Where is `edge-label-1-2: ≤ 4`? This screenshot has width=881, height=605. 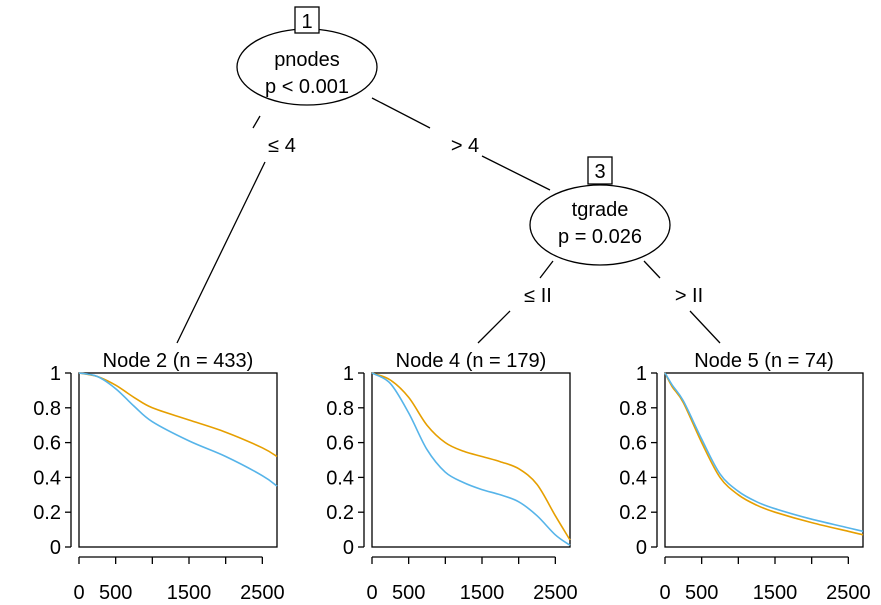 edge-label-1-2: ≤ 4 is located at coordinates (282, 146).